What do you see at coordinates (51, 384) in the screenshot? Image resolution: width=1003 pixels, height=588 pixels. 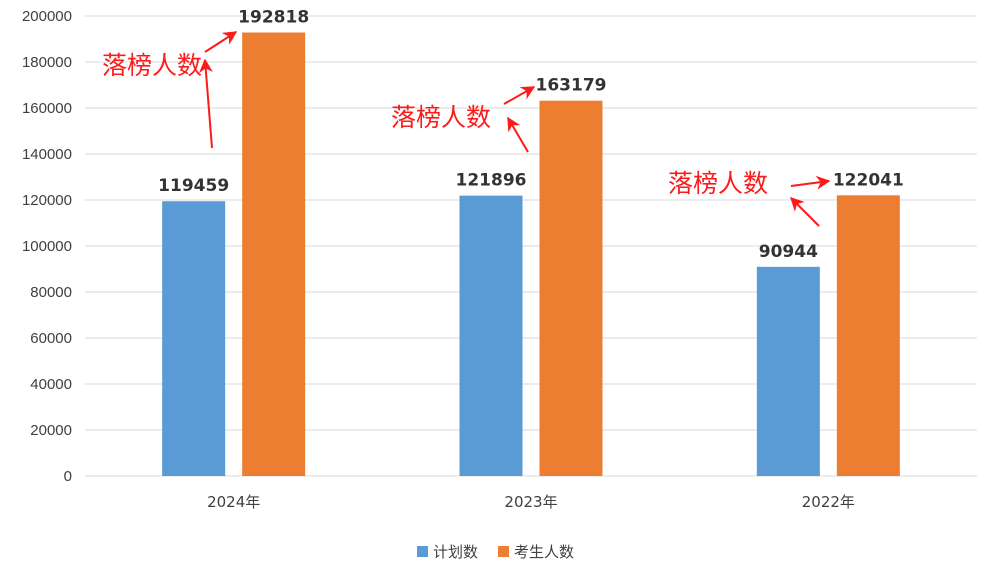 I see `y-tick-label: 40000` at bounding box center [51, 384].